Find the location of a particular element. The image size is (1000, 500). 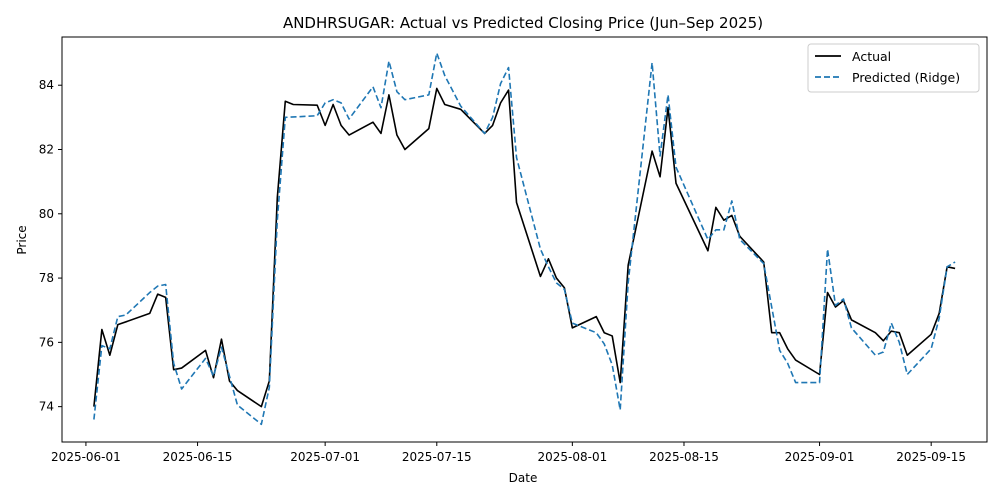

y-tick-label: 80 is located at coordinates (46, 214).